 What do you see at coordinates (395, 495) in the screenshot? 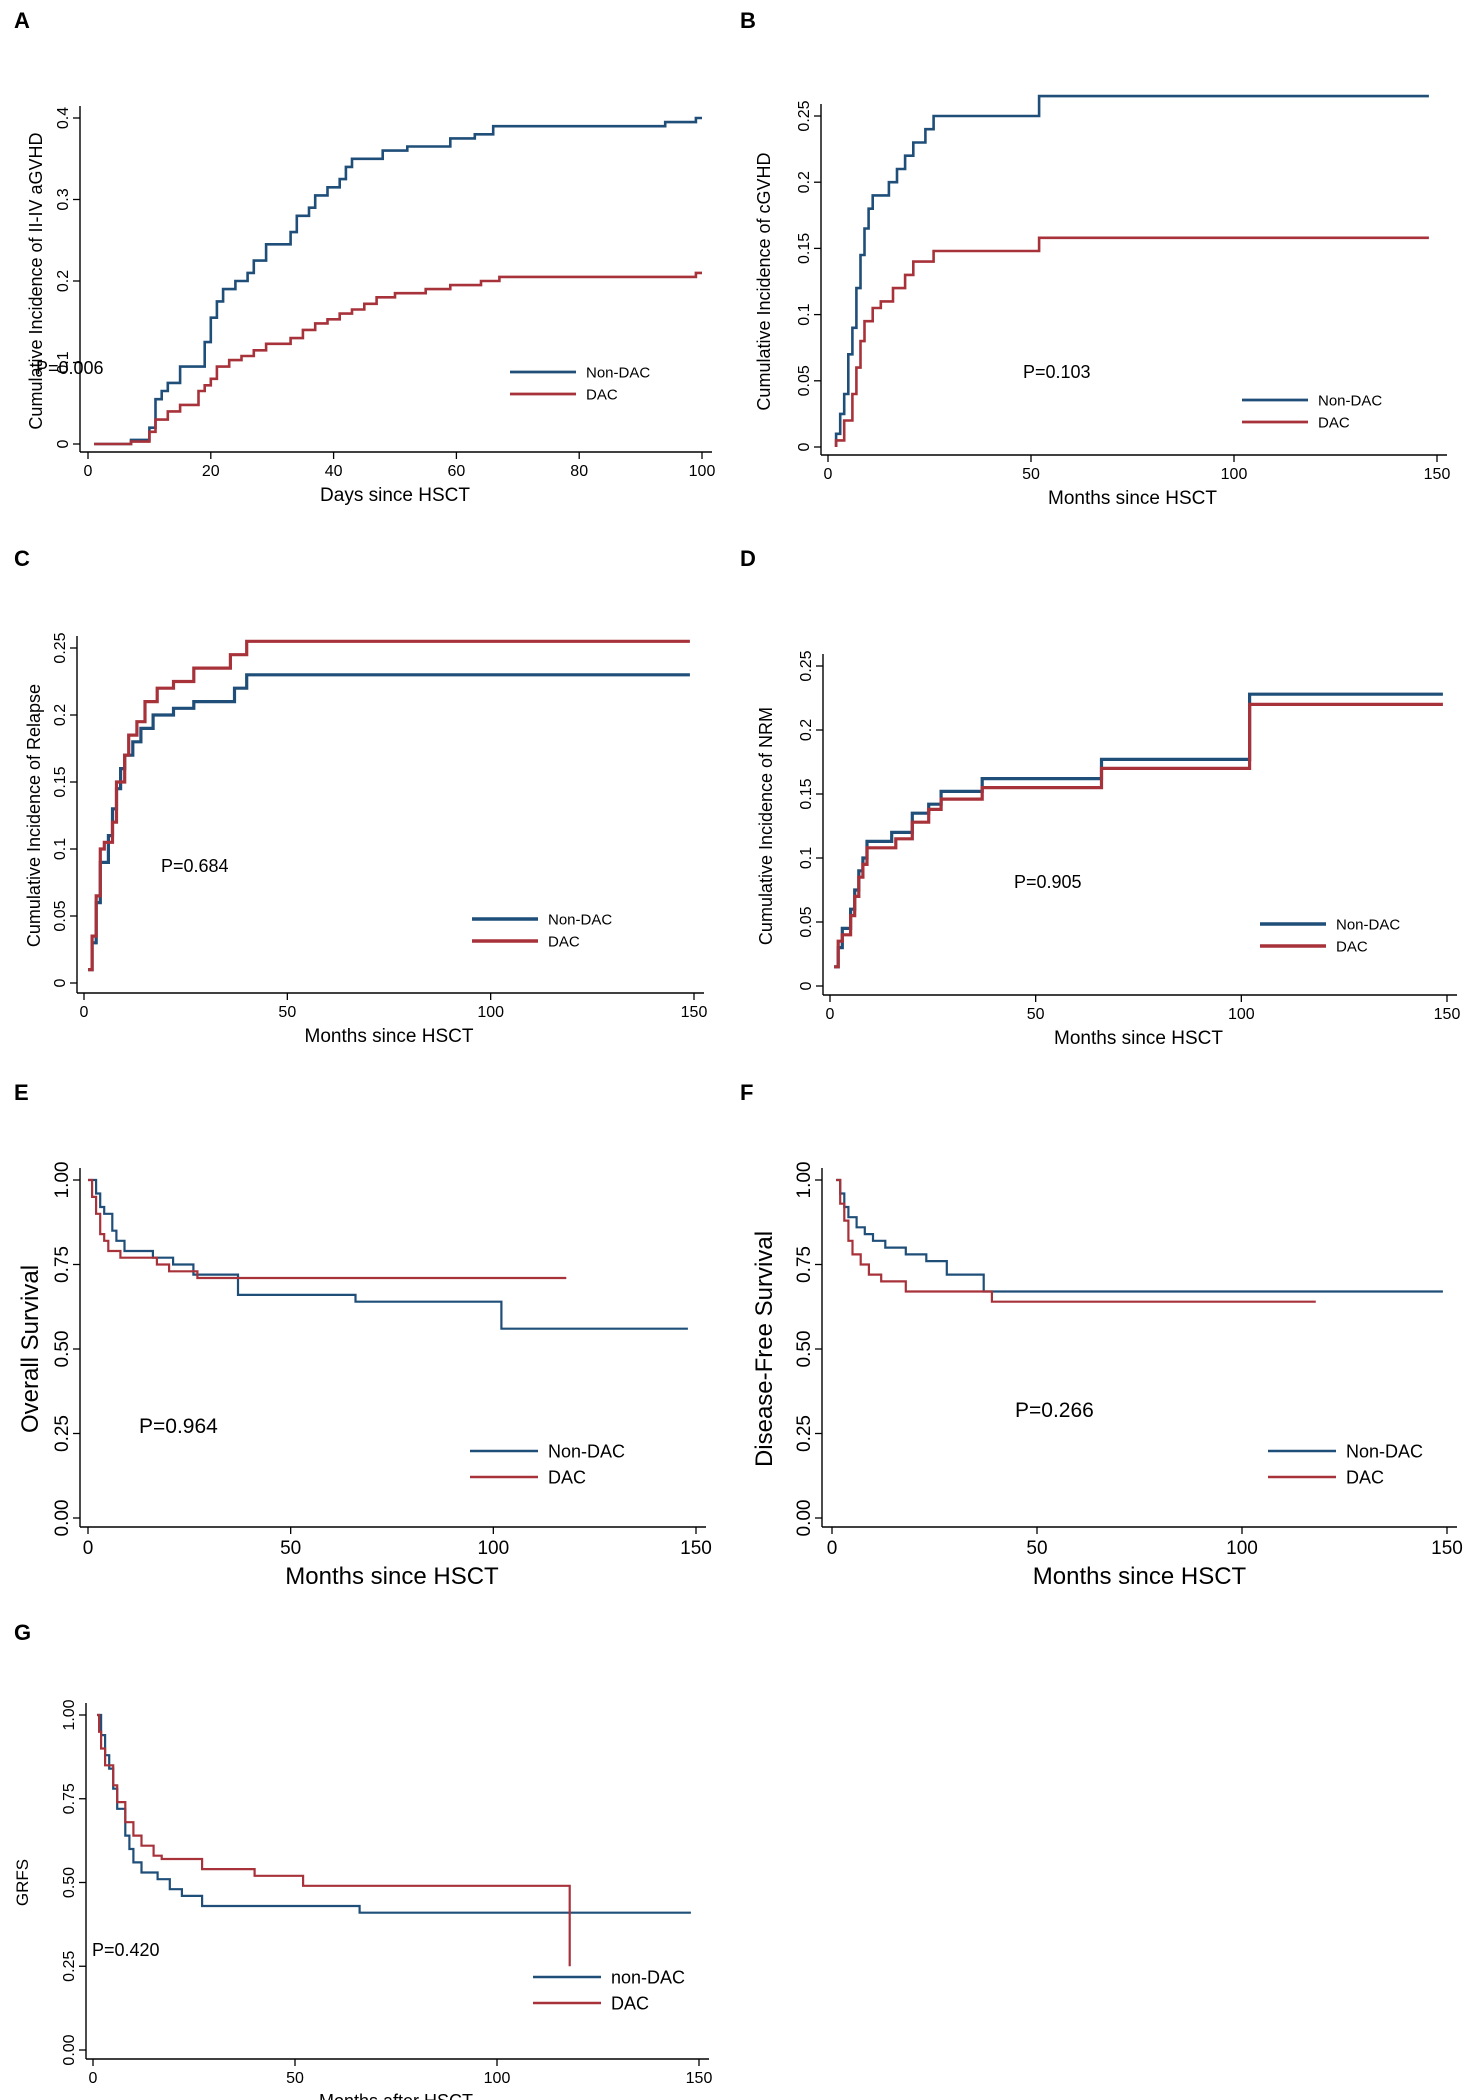
I see `x-axis-title: Days since HSCT` at bounding box center [395, 495].